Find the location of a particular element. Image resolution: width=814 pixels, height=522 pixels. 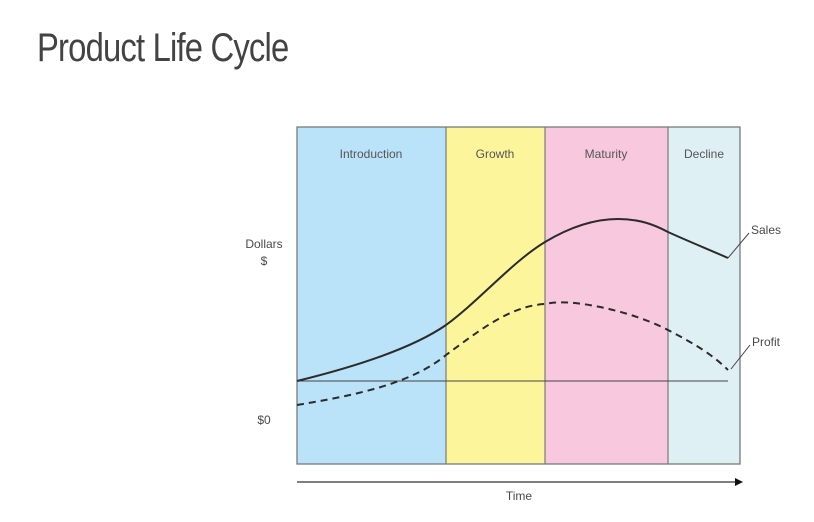

y-axis-label-dollars: Dollars is located at coordinates (263, 244).